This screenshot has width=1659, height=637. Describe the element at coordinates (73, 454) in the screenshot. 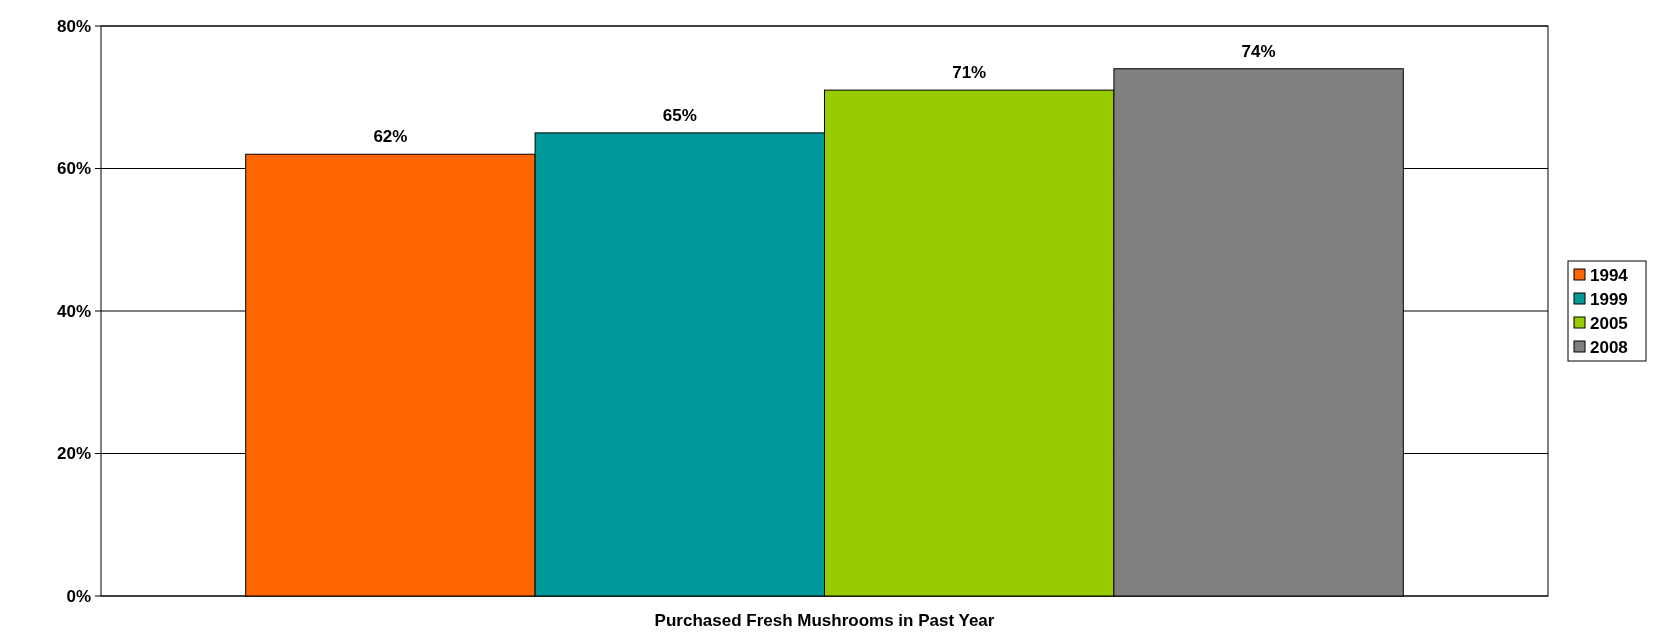

I see `y-tick-label: 20%` at that location.